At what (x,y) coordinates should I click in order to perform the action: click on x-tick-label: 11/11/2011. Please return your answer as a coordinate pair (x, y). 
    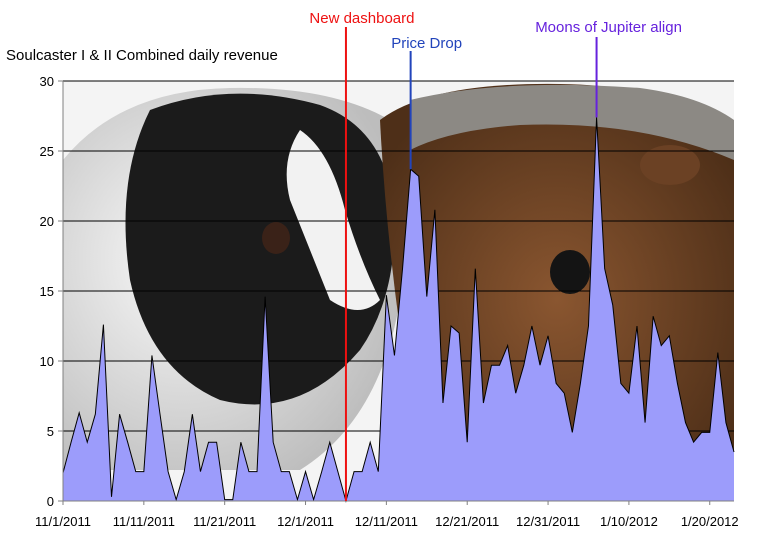
    Looking at the image, I should click on (144, 521).